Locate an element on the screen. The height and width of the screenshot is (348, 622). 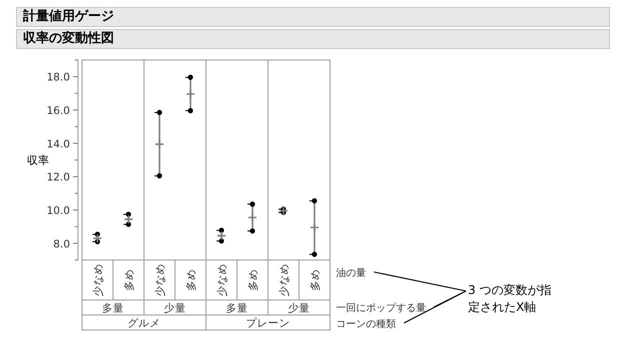
y-axis-title: 収率 is located at coordinates (38, 160).